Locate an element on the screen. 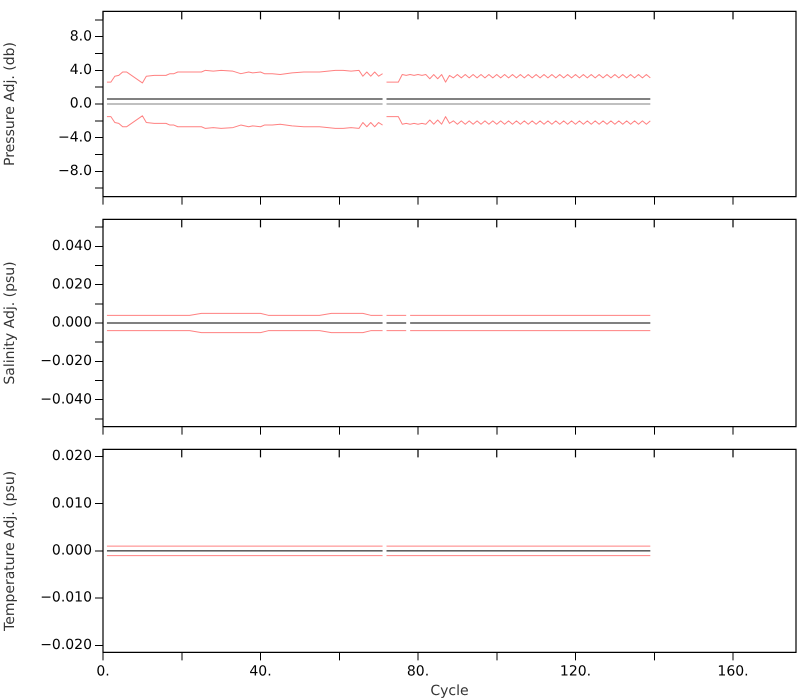  y-tick-label: −0.040 is located at coordinates (66, 399).